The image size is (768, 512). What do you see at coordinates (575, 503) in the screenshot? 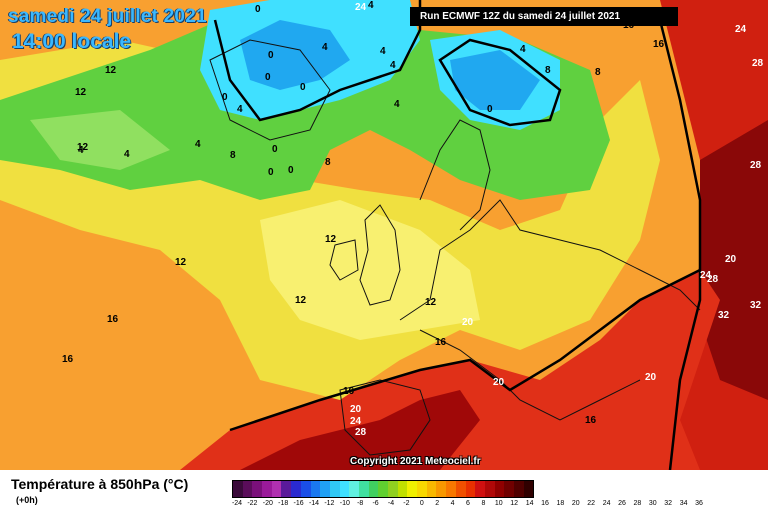
I see `scale-label: 20` at bounding box center [575, 503].